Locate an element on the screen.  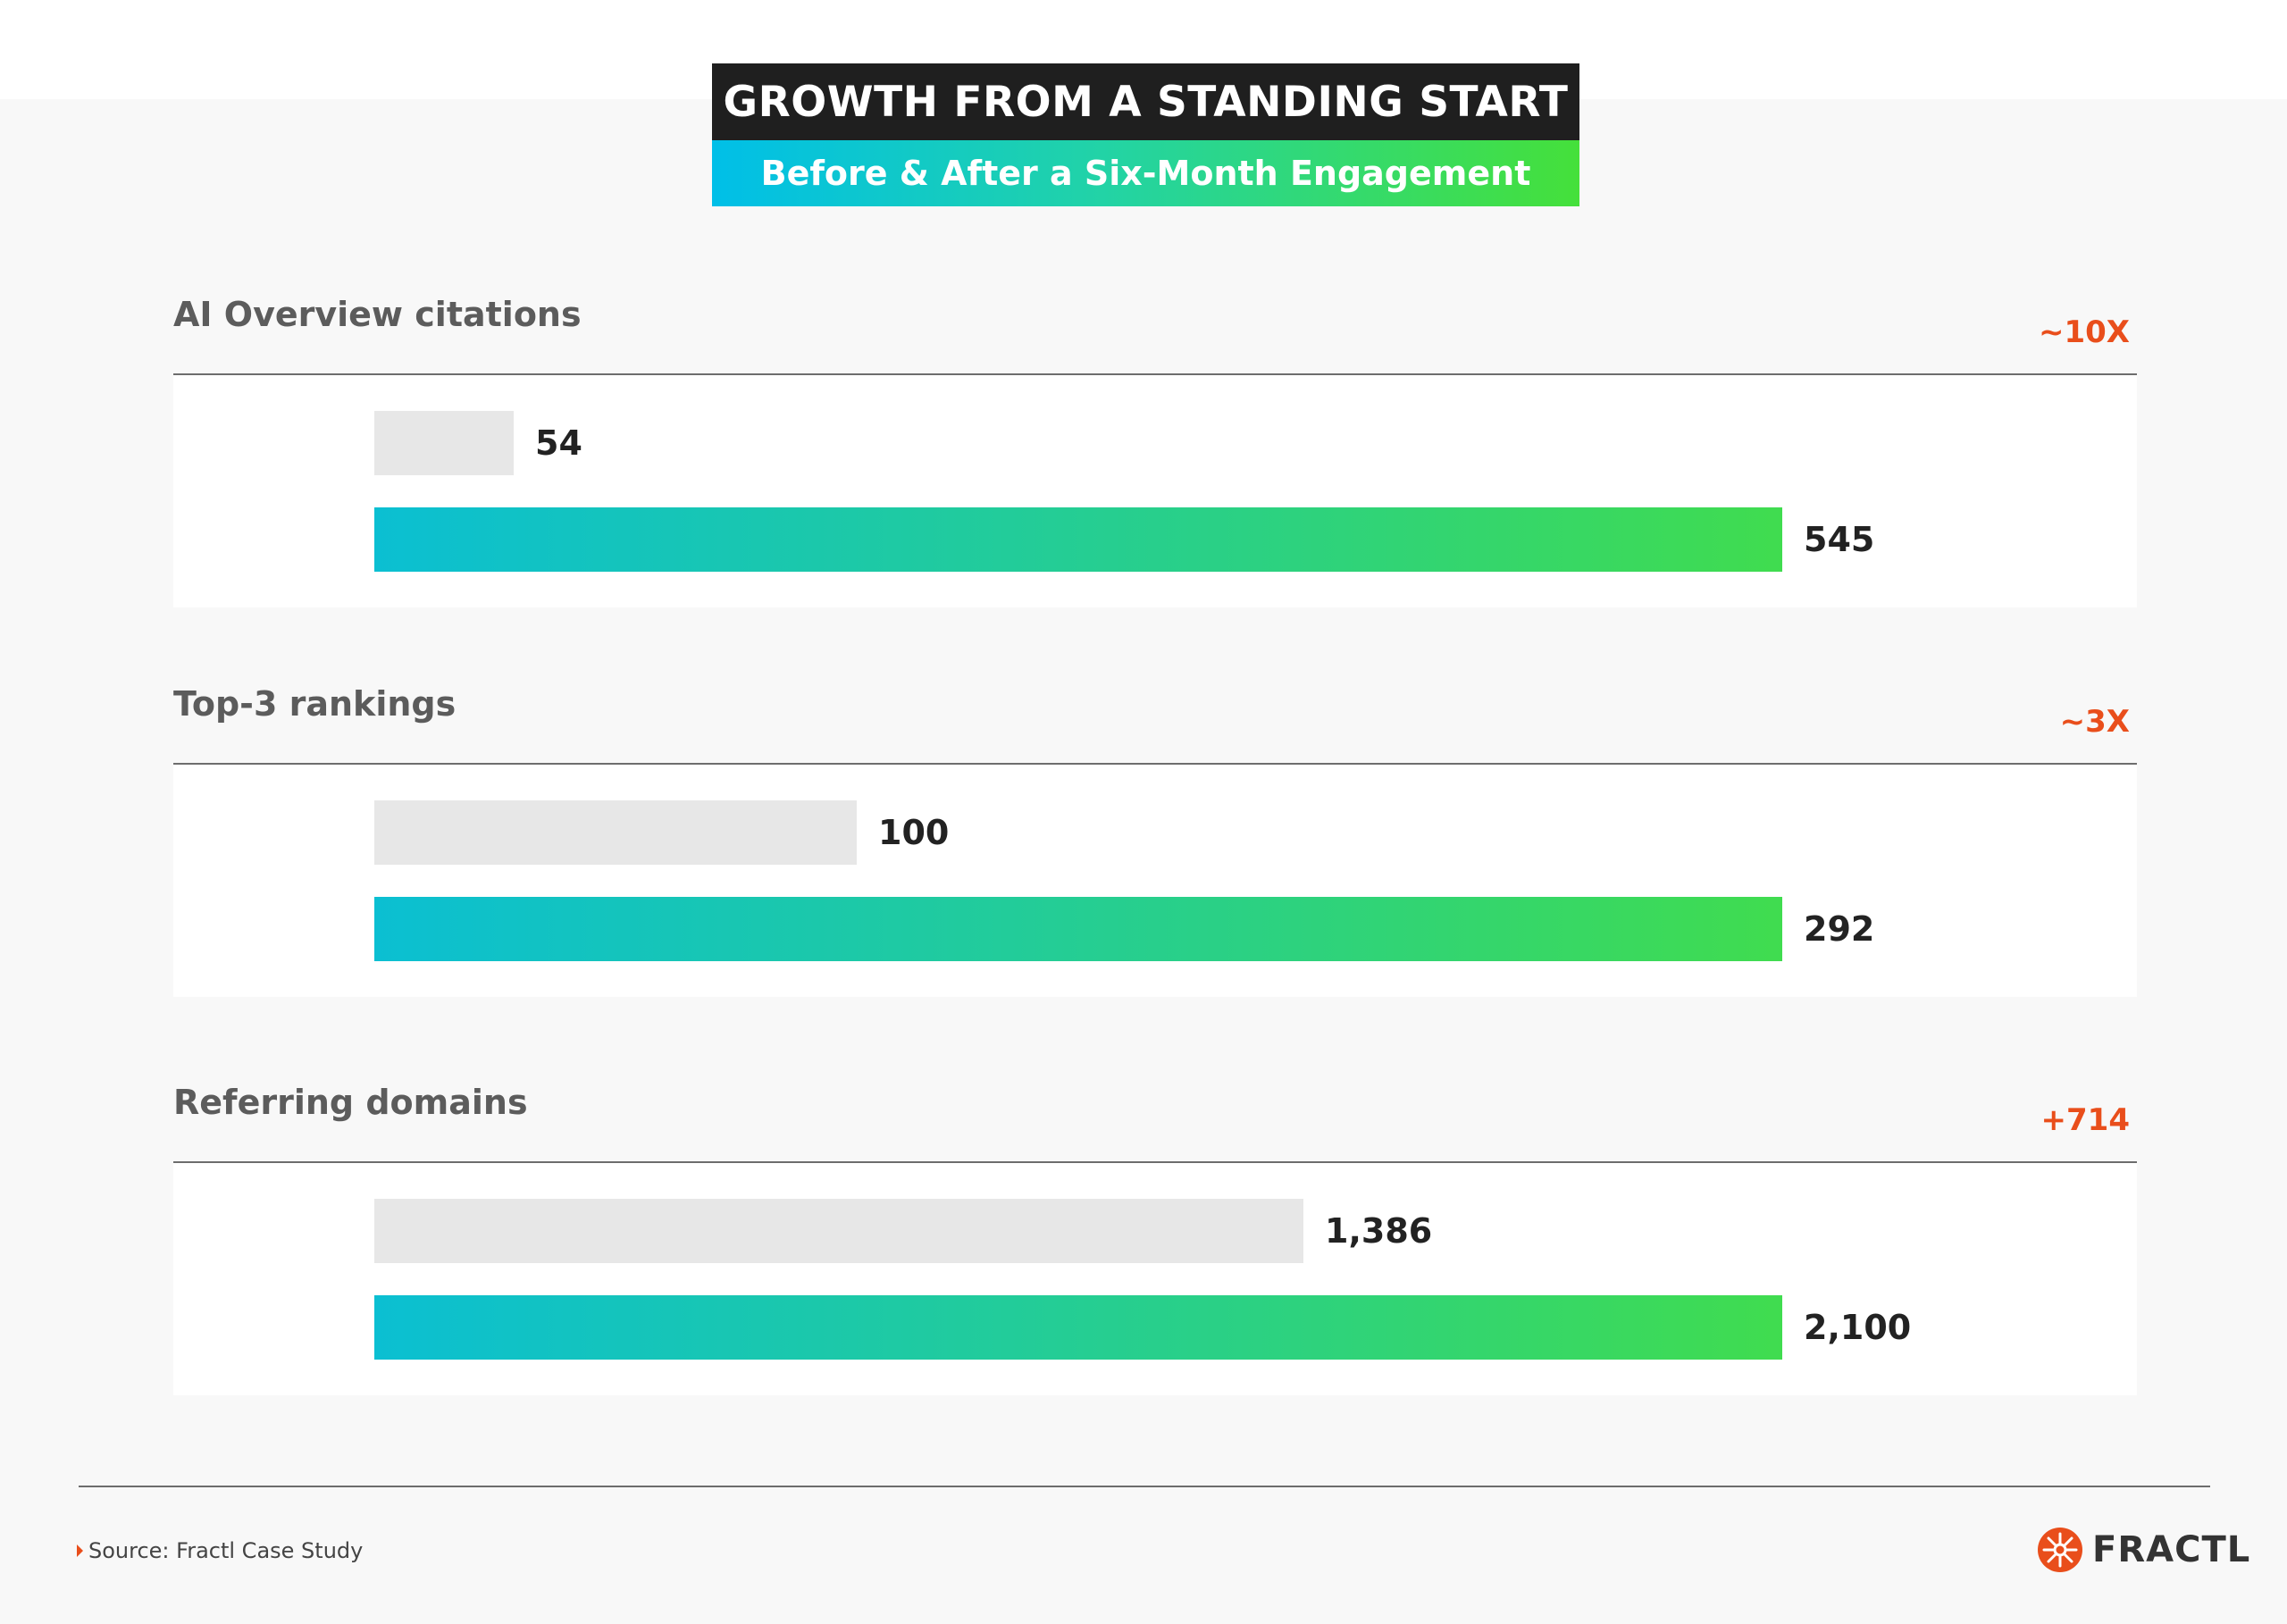
panel-title: Top-3 rankings is located at coordinates (315, 704).